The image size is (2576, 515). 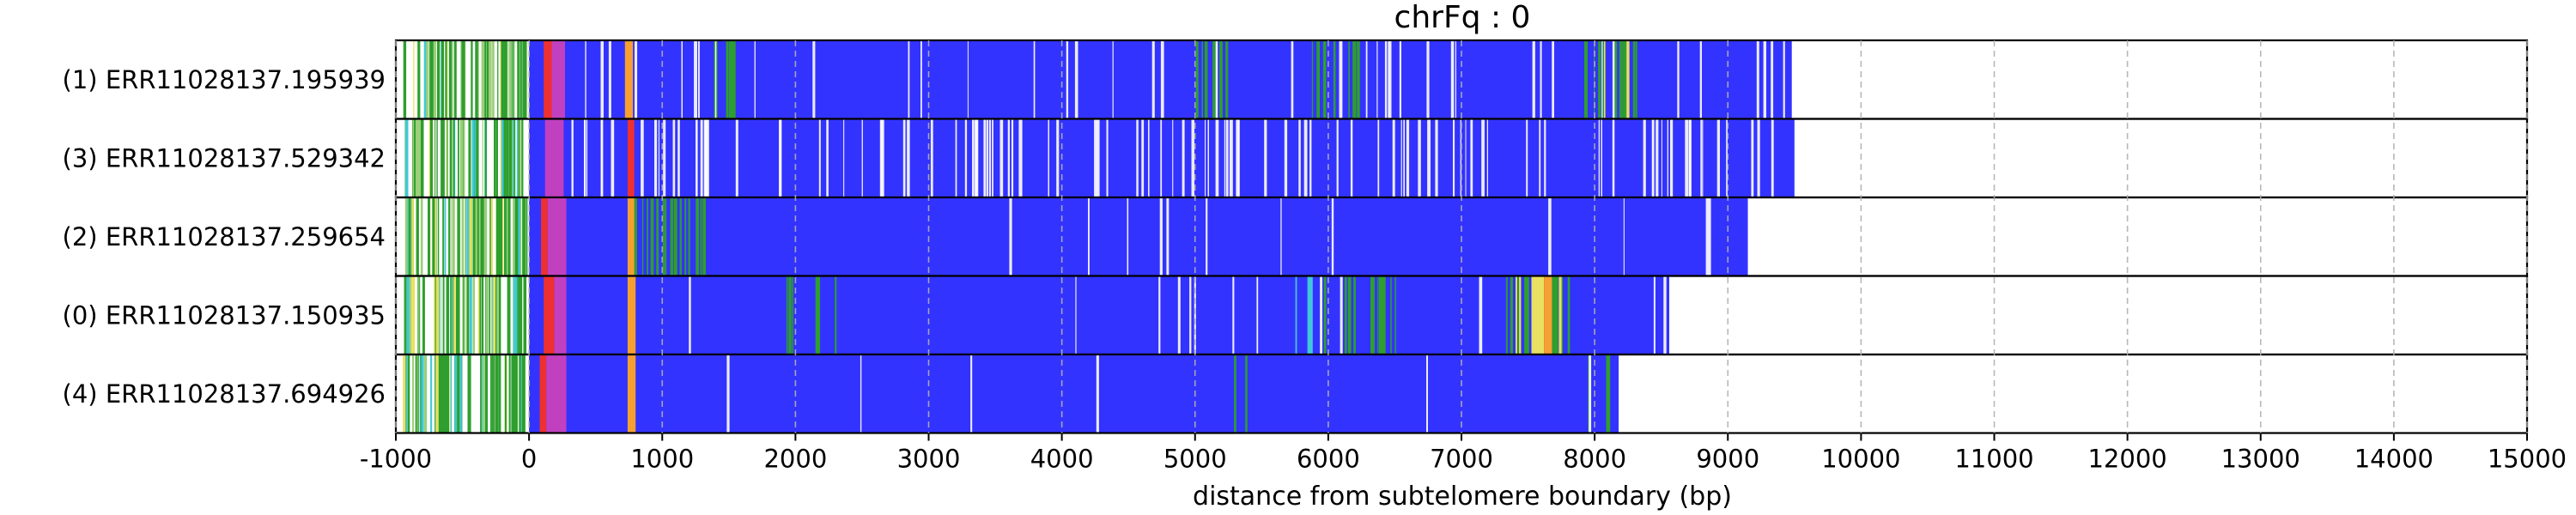 What do you see at coordinates (1328, 459) in the screenshot?
I see `x-tick-label: 6000` at bounding box center [1328, 459].